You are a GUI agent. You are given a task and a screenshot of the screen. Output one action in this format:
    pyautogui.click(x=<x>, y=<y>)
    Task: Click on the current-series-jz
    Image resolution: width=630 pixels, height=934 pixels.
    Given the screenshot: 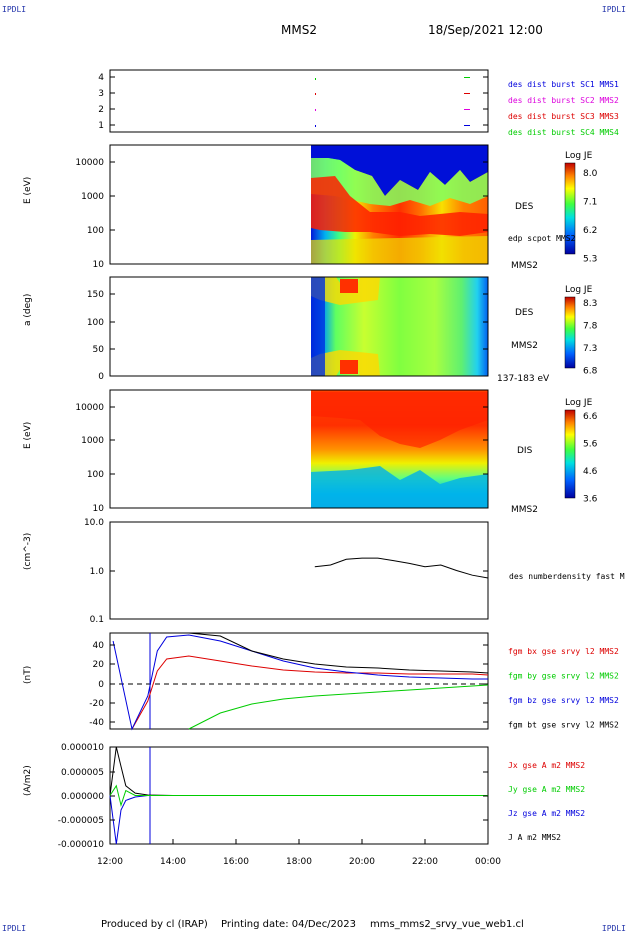 What is the action you would take?
    pyautogui.click(x=298, y=820)
    